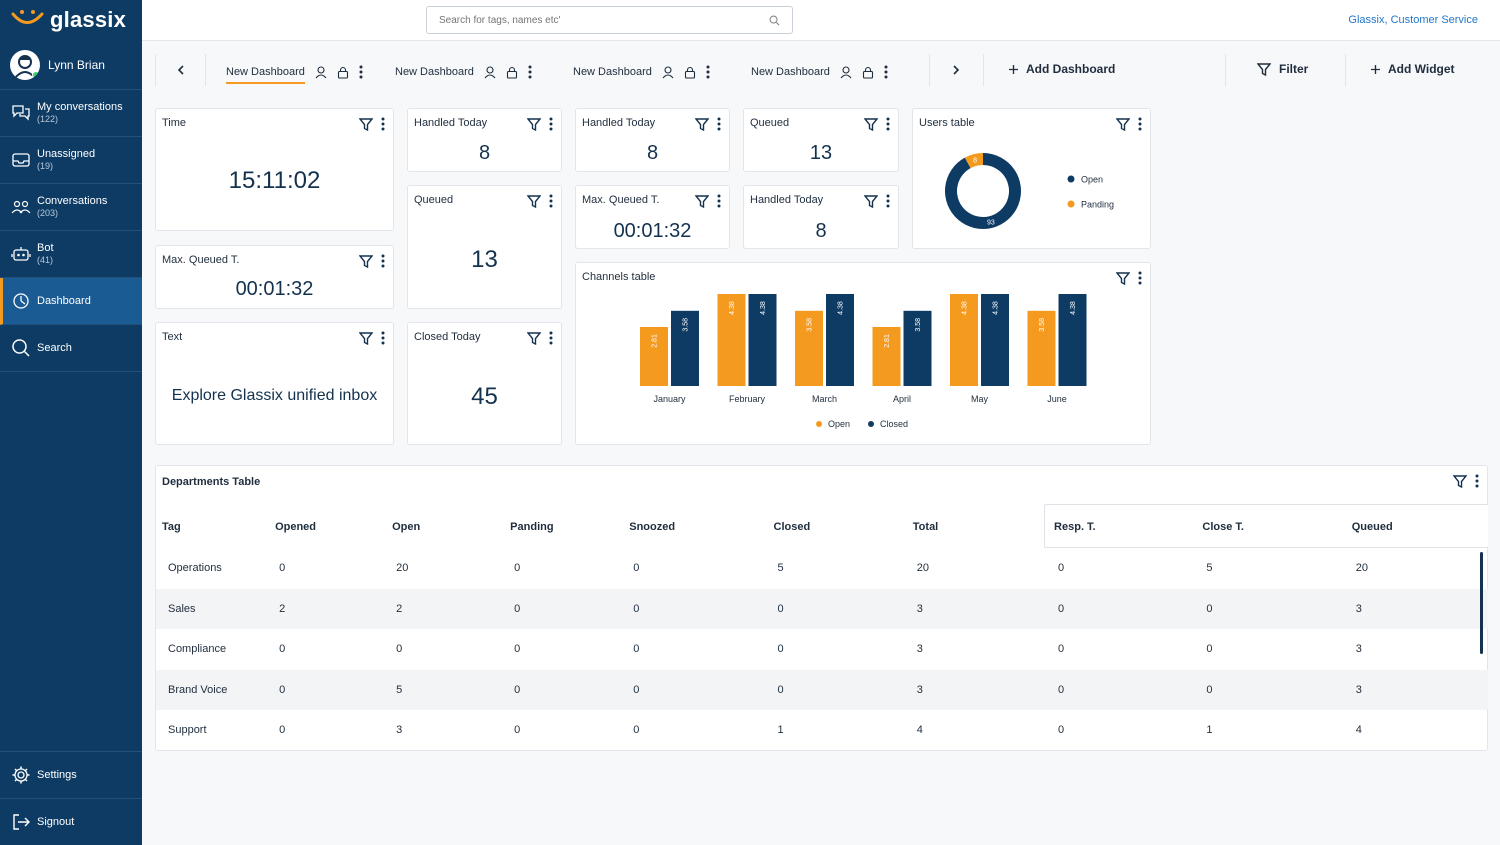 Image resolution: width=1500 pixels, height=845 pixels. Describe the element at coordinates (274, 383) in the screenshot. I see `widget-text: Text Explore Glassix unified inbox` at that location.